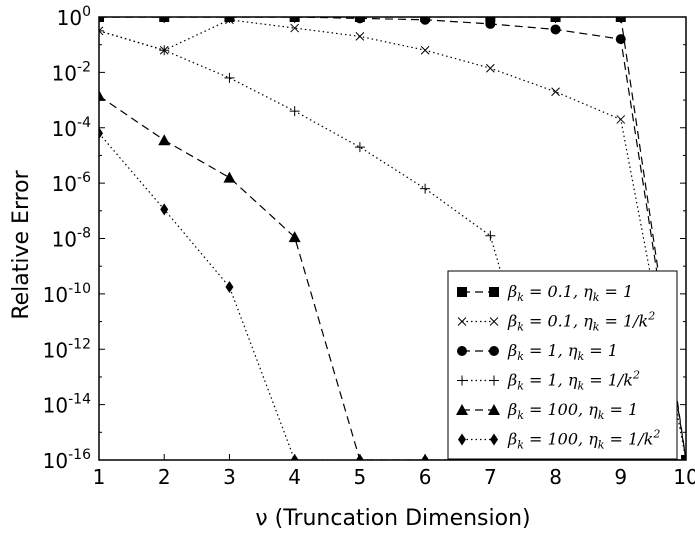 This screenshot has height=534, width=695. What do you see at coordinates (620, 477) in the screenshot?
I see `x-tick-label: 9` at bounding box center [620, 477].